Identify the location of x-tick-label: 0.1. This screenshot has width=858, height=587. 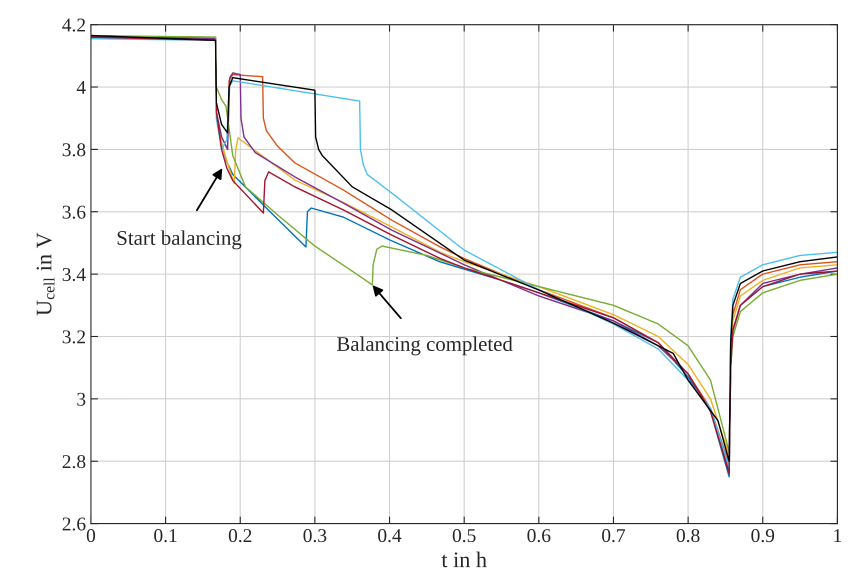
(165, 535).